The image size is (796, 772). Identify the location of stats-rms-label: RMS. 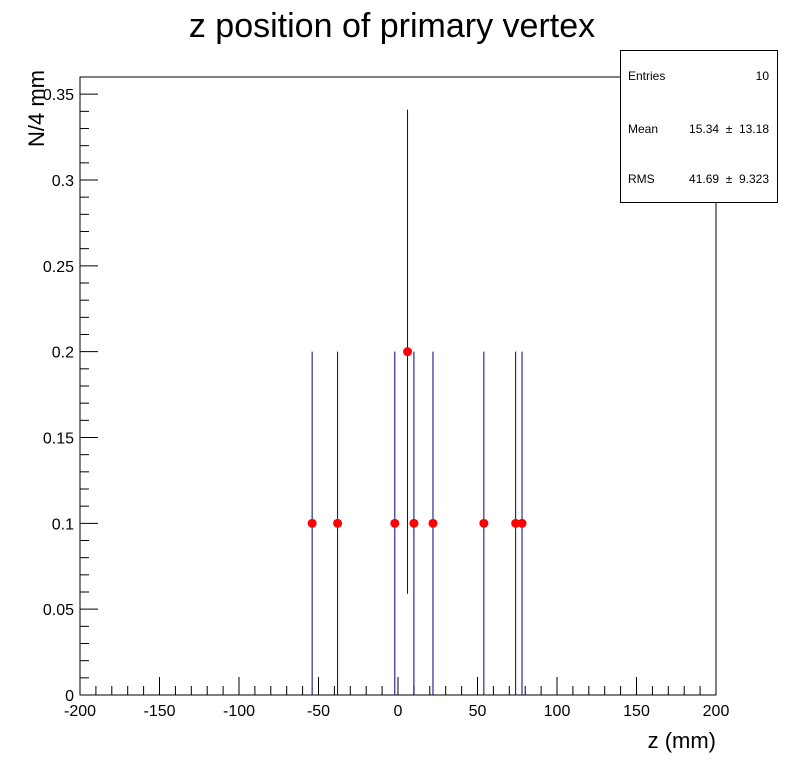
(641, 179).